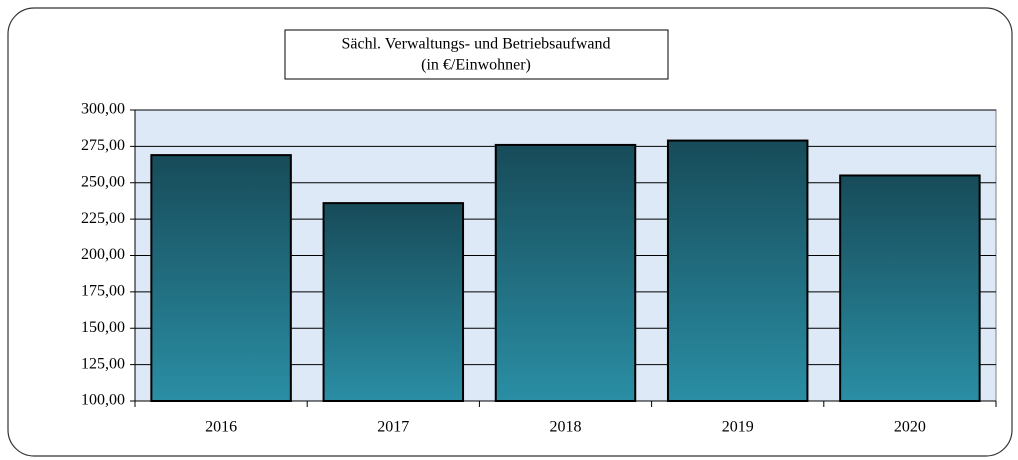 Image resolution: width=1018 pixels, height=460 pixels. Describe the element at coordinates (476, 44) in the screenshot. I see `chart-title: Sächl. Verwaltungs- und Betriebsaufwand` at that location.